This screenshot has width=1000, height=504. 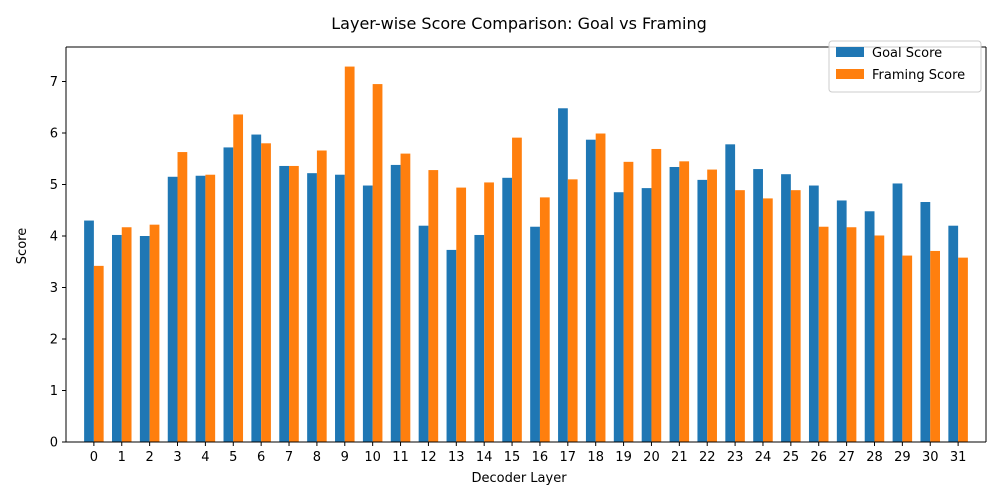 What do you see at coordinates (540, 457) in the screenshot?
I see `x-tick-label: 16` at bounding box center [540, 457].